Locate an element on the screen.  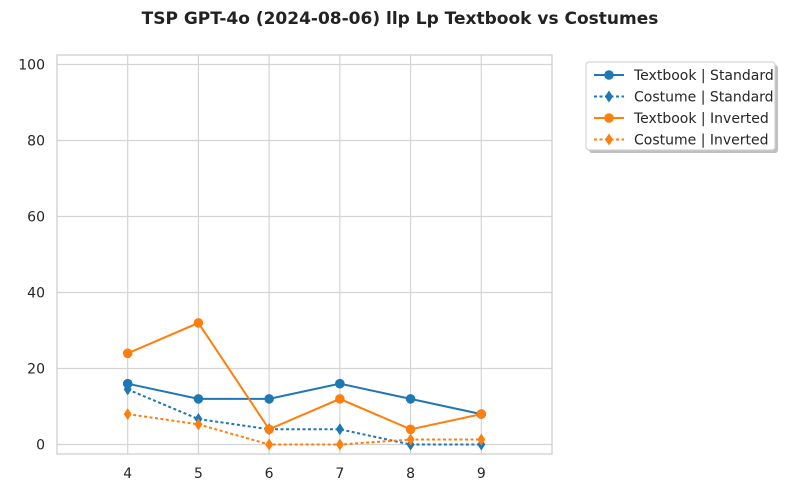
y-tick-label: 100 is located at coordinates (31, 66).